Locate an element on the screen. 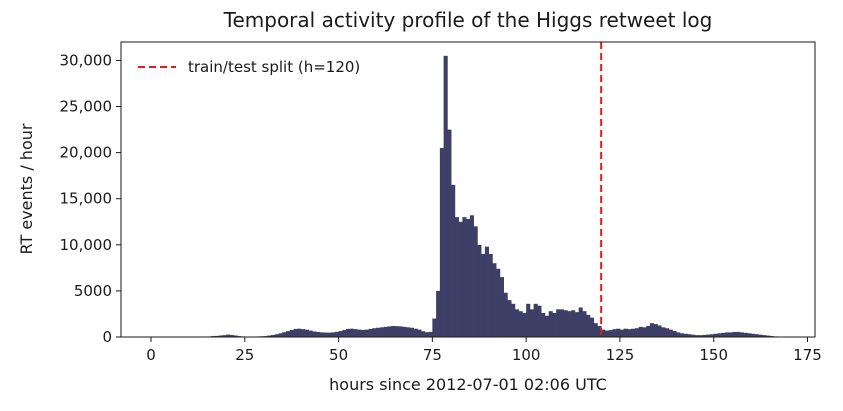  x-axis-label: hours since 2012-07-01 02:06 UTC is located at coordinates (468, 384).